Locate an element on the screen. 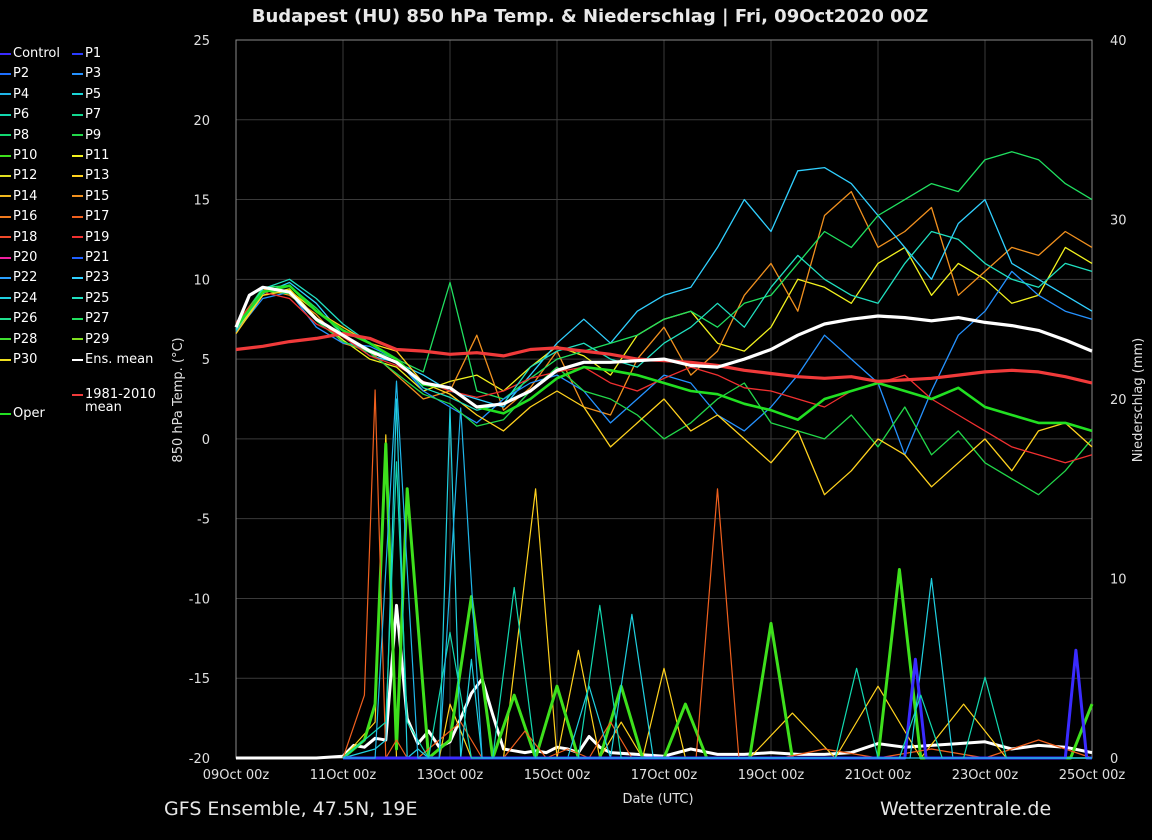 This screenshot has height=840, width=1152. y2-tick-label: 20 is located at coordinates (1118, 400).